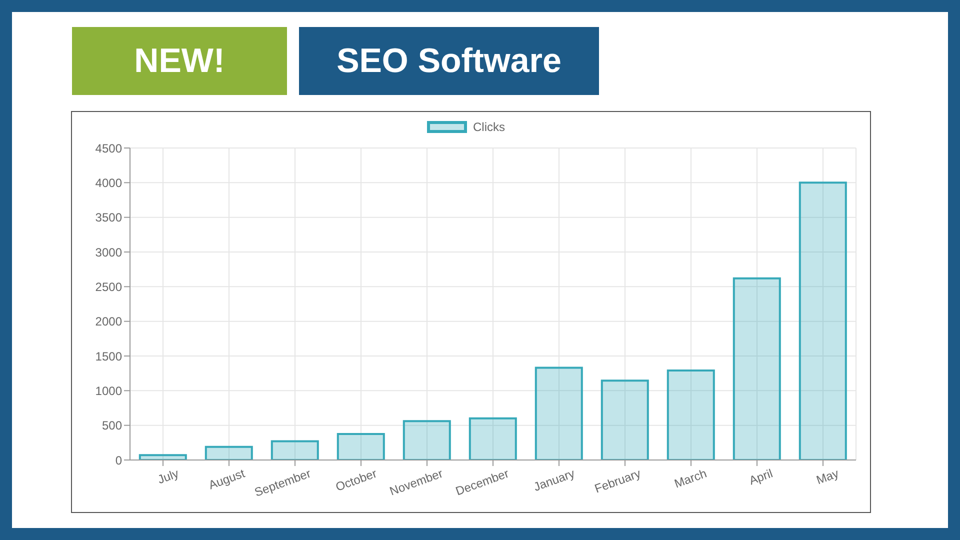  Describe the element at coordinates (108, 356) in the screenshot. I see `y-tick-label: 1500` at that location.